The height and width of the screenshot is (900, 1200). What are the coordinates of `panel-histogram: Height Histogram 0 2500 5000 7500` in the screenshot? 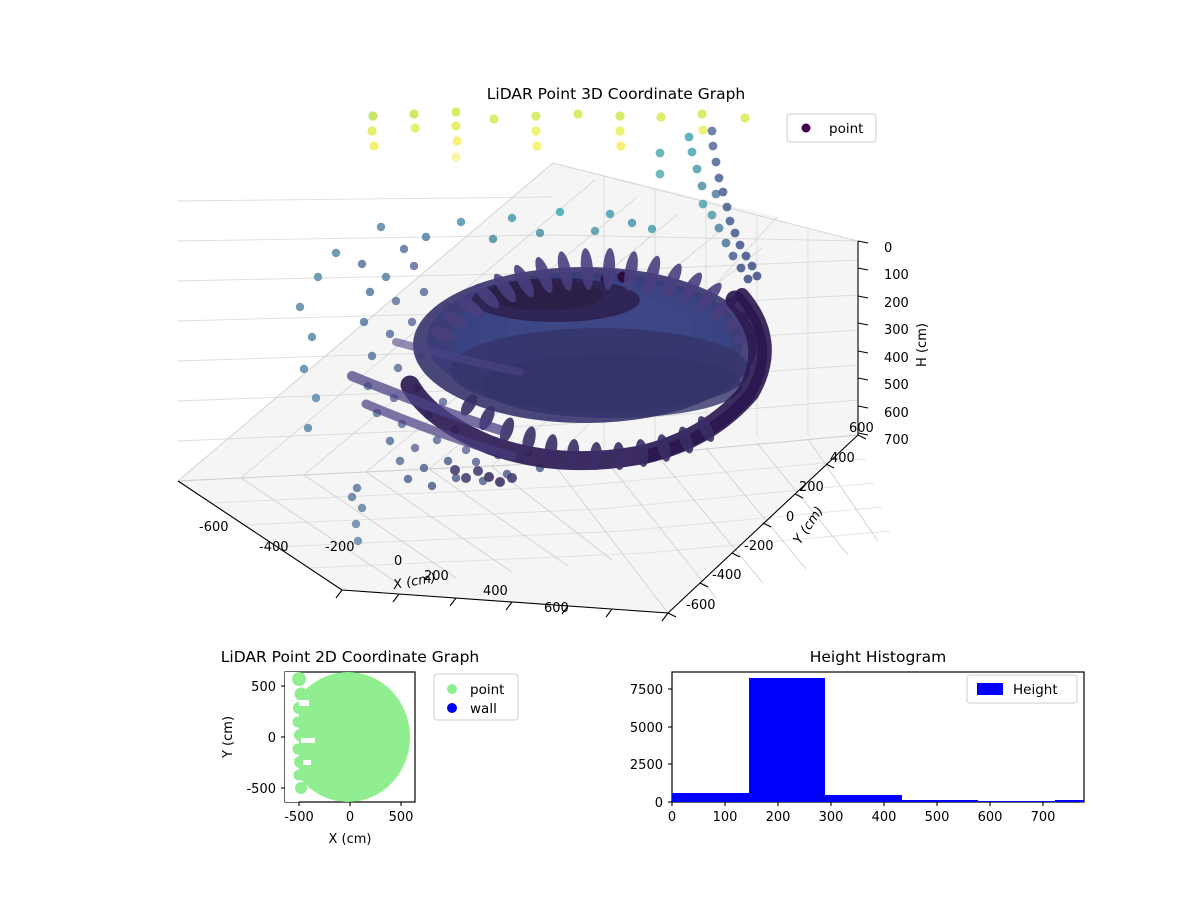 It's located at (857, 736).